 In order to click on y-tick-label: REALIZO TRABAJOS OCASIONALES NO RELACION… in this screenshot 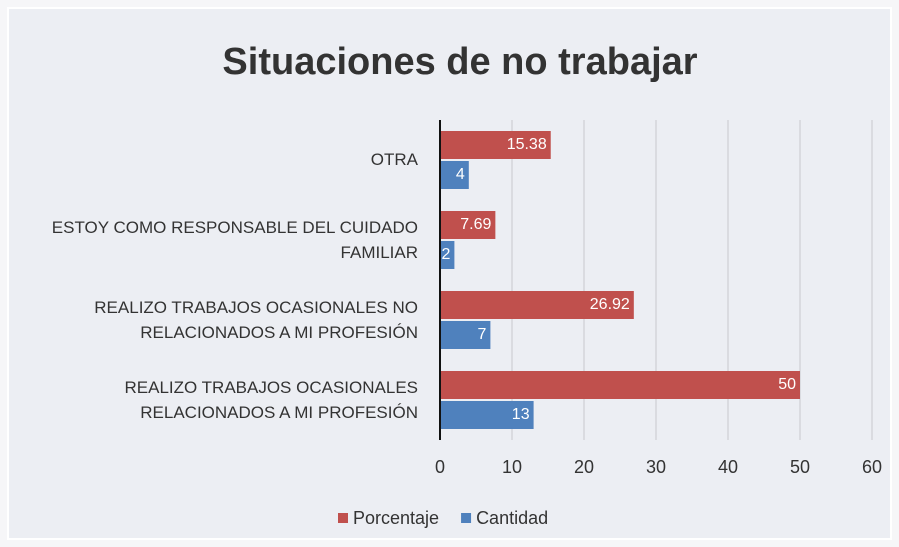, I will do `click(256, 320)`.